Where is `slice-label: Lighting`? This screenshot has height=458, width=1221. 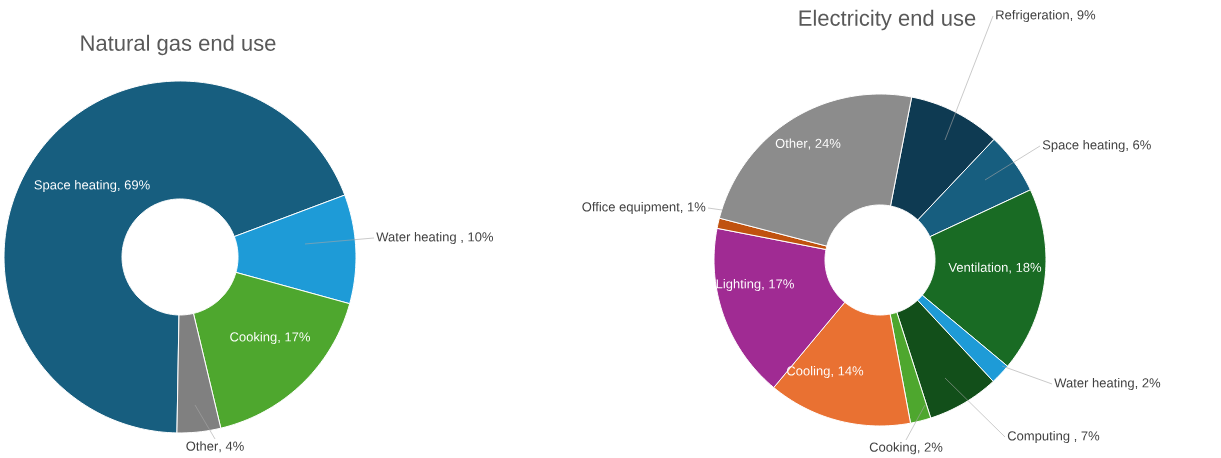 slice-label: Lighting is located at coordinates (738, 285).